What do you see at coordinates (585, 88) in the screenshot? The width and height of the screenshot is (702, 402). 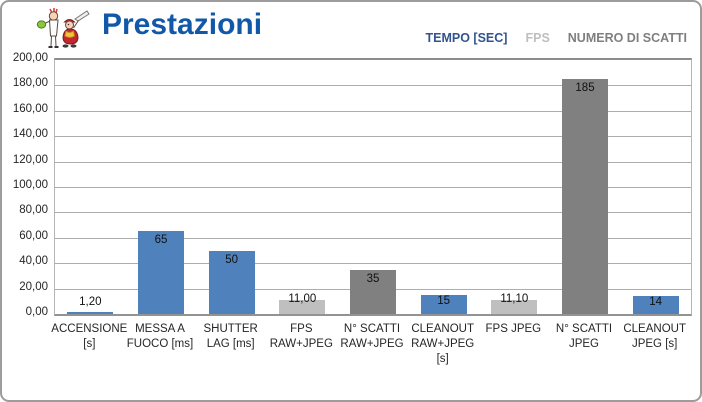 I see `bar-value-label: 185` at bounding box center [585, 88].